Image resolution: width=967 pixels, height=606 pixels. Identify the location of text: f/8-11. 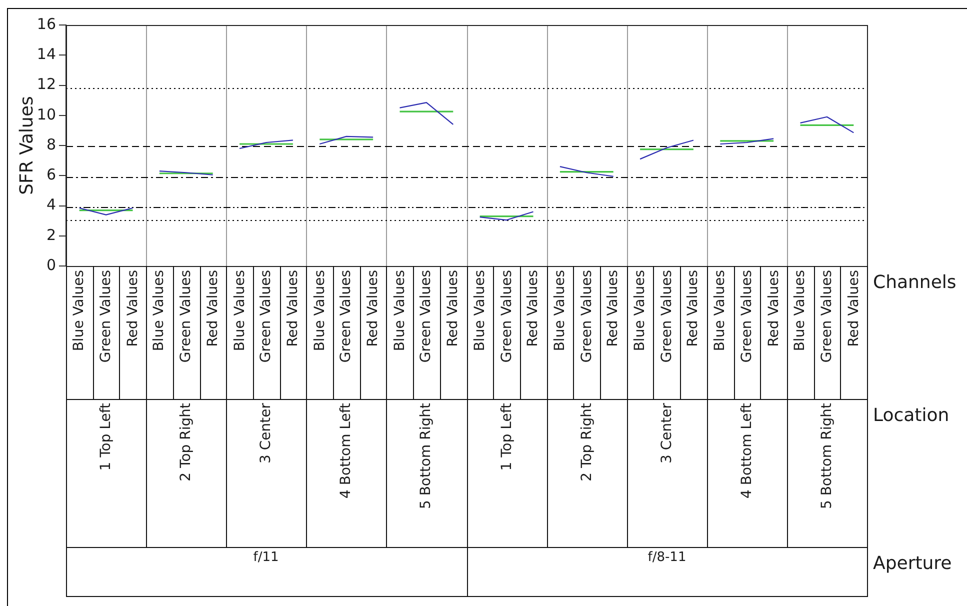
(667, 557).